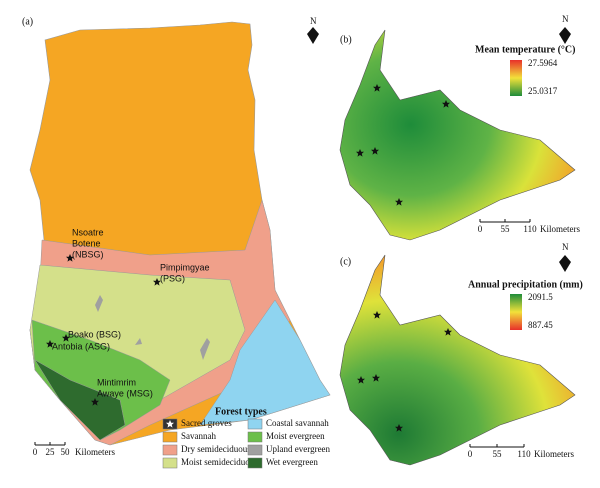 This screenshot has width=600, height=488. Describe the element at coordinates (88, 232) in the screenshot. I see `place-label: Nsoatre` at that location.